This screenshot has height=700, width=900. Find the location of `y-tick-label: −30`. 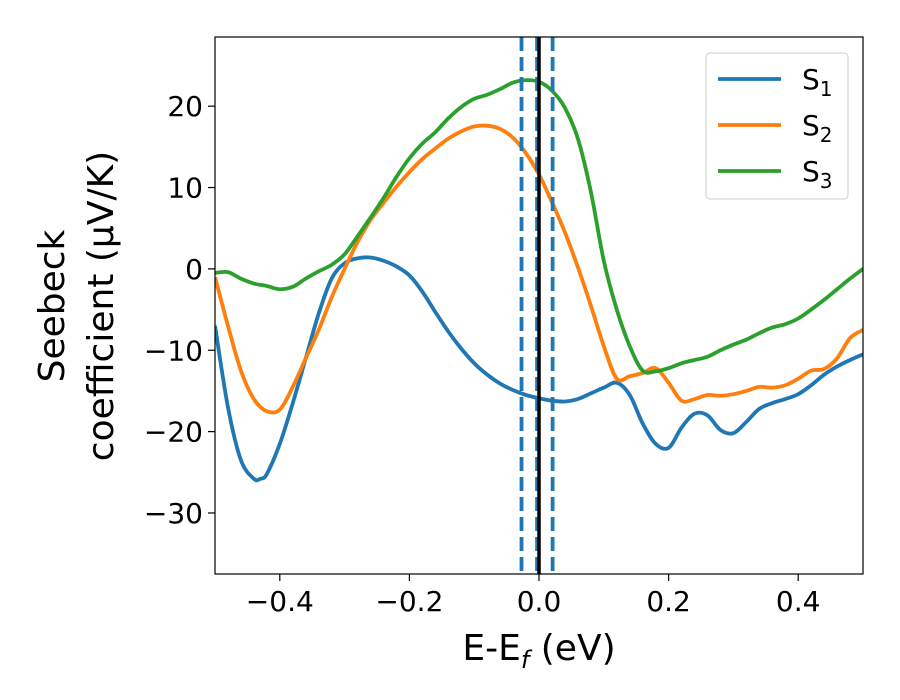

y-tick-label: −30 is located at coordinates (173, 513).